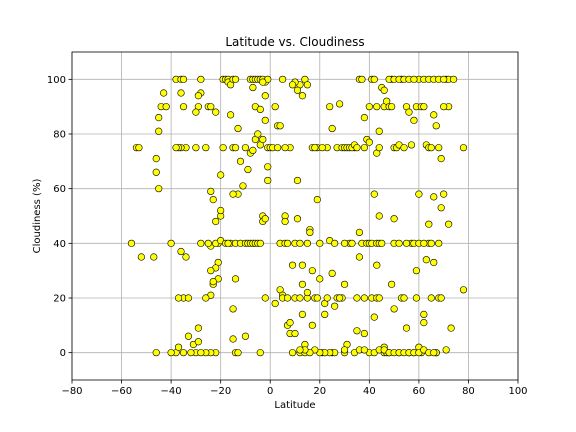 The image size is (576, 432). What do you see at coordinates (71, 391) in the screenshot?
I see `x-tick-label: −80` at bounding box center [71, 391].